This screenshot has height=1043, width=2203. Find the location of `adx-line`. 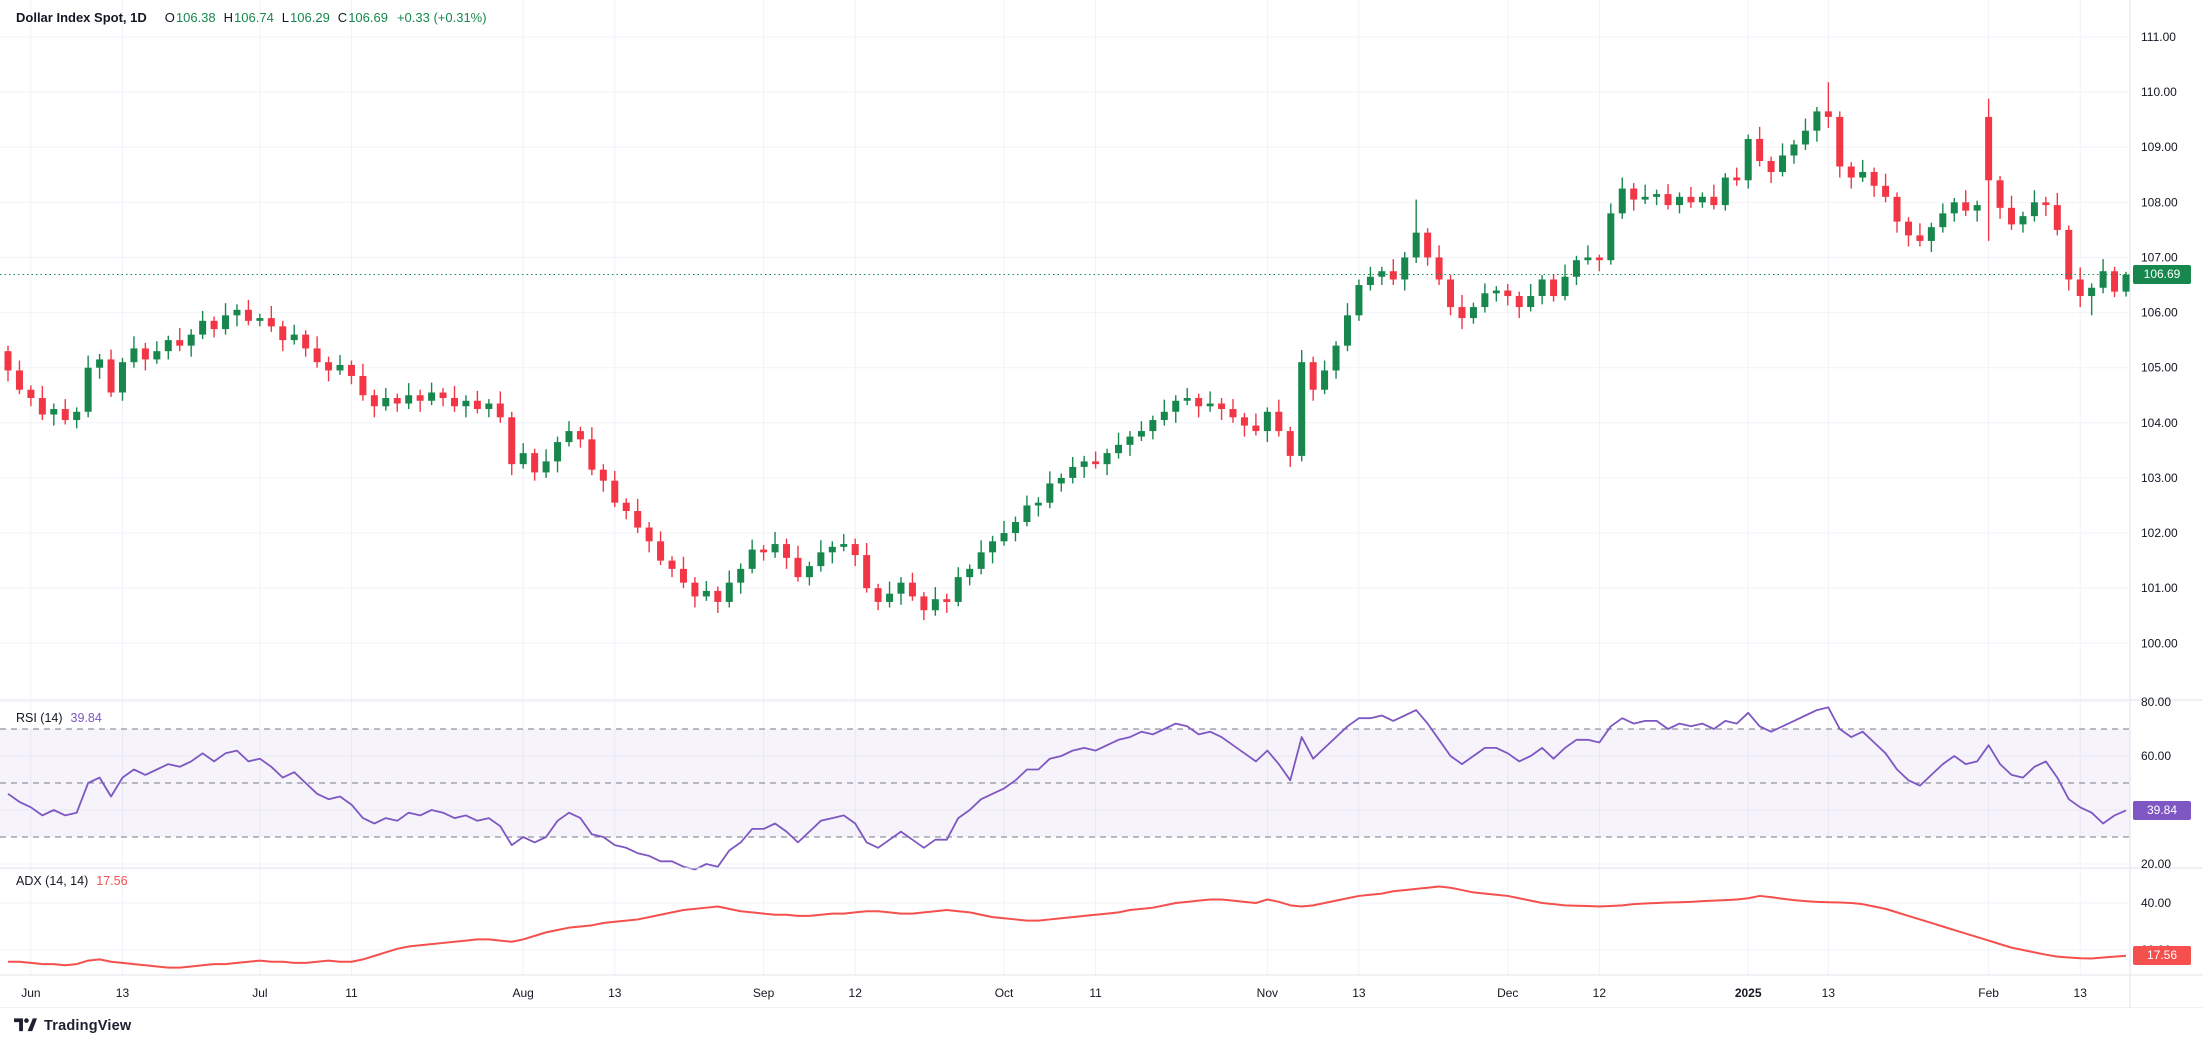

adx-line is located at coordinates (1067, 927).